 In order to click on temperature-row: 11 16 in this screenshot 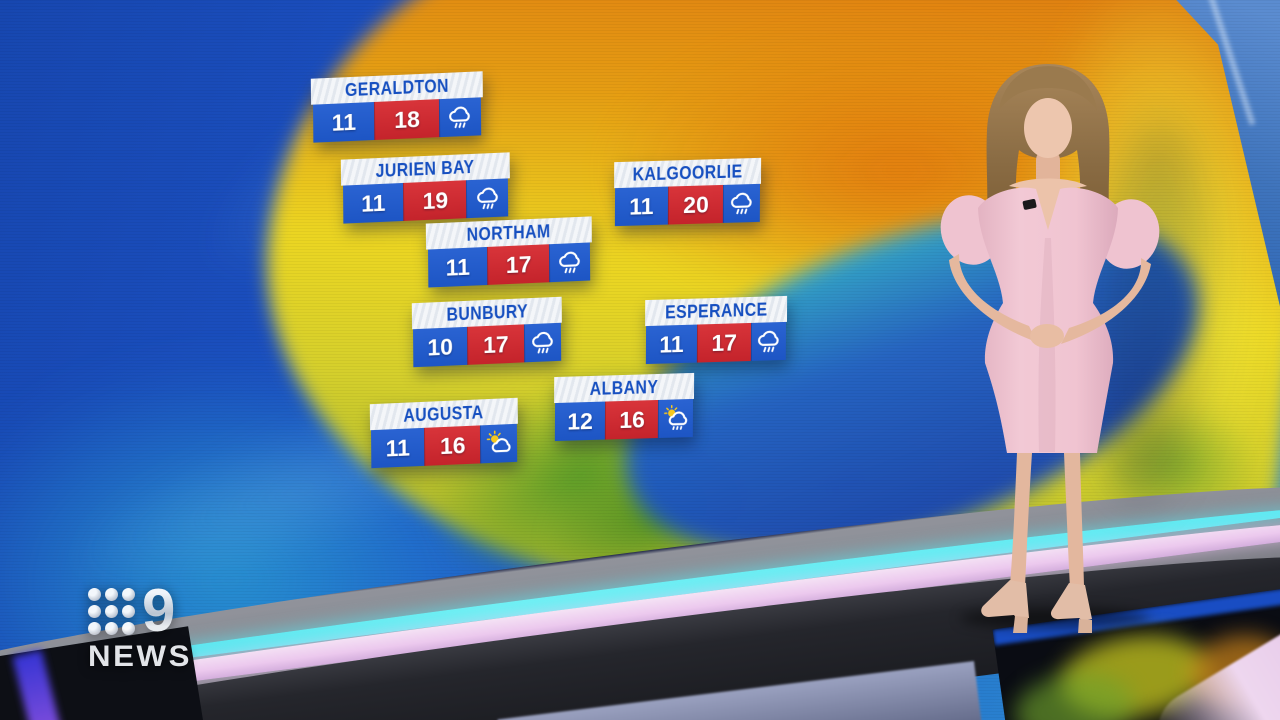, I will do `click(444, 446)`.